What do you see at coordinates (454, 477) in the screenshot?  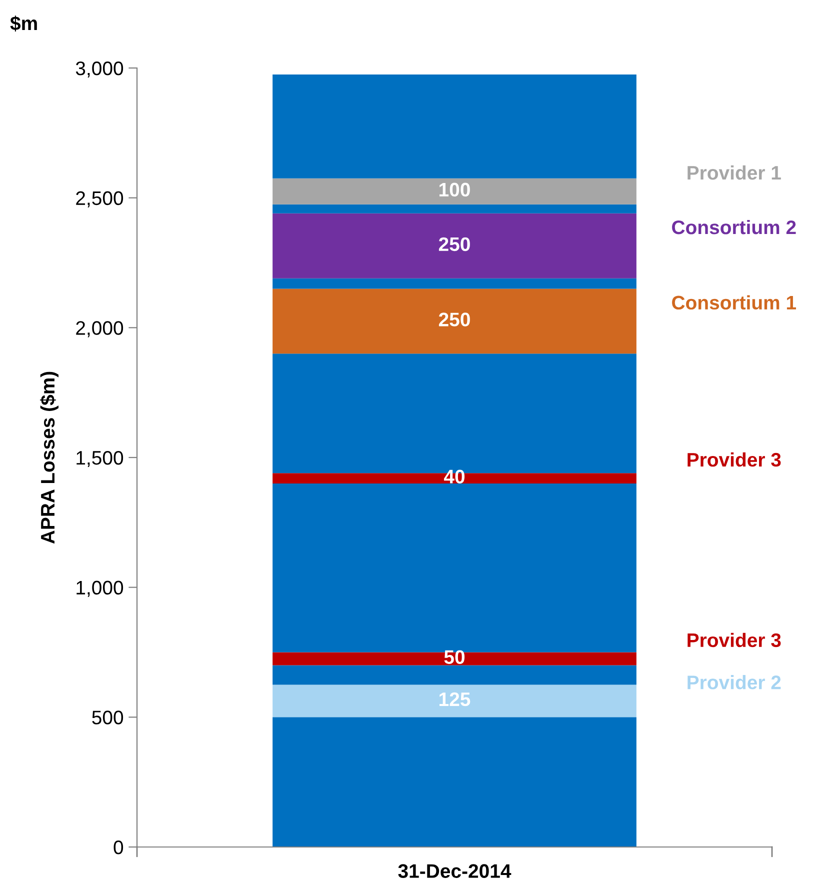 I see `data-label: 40` at bounding box center [454, 477].